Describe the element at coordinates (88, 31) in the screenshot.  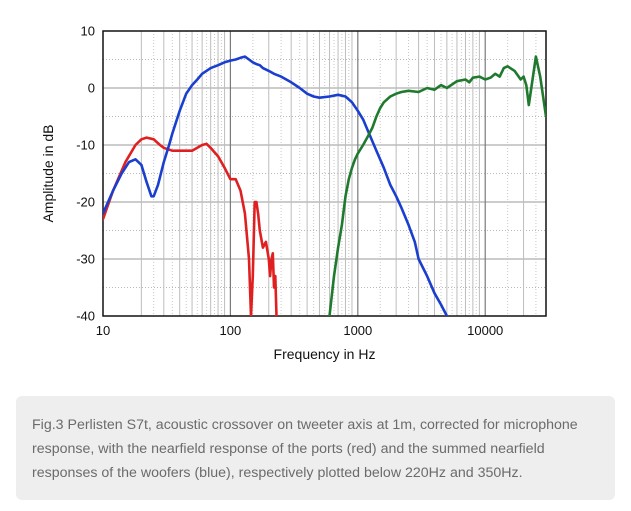
I see `y-tick-label: 10` at that location.